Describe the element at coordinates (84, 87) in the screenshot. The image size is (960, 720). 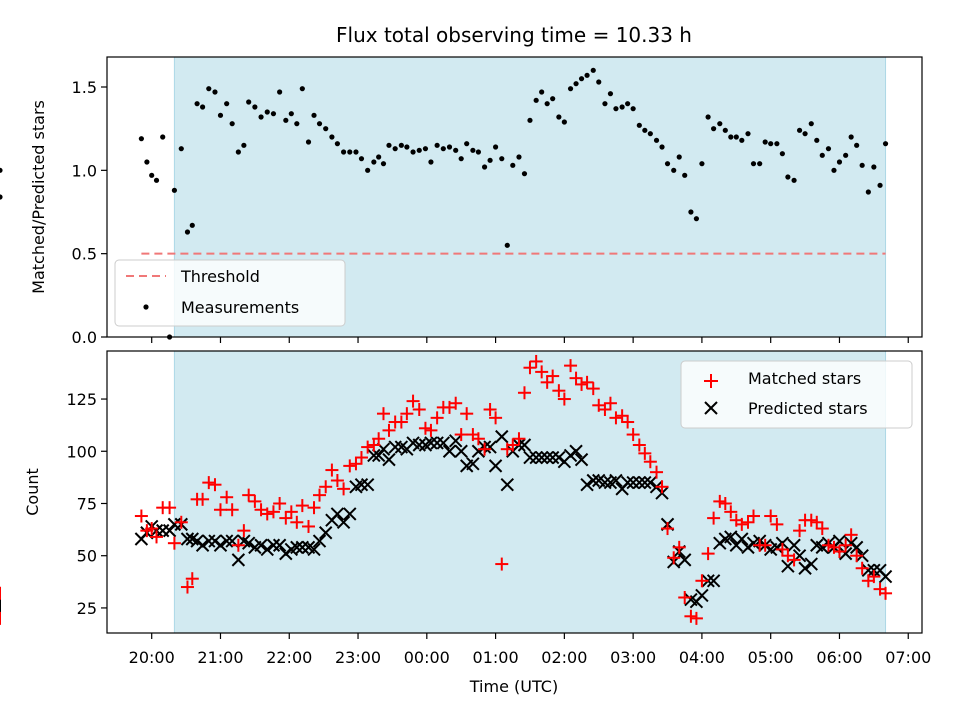
I see `ratio-y-tick-label: 1.5` at that location.